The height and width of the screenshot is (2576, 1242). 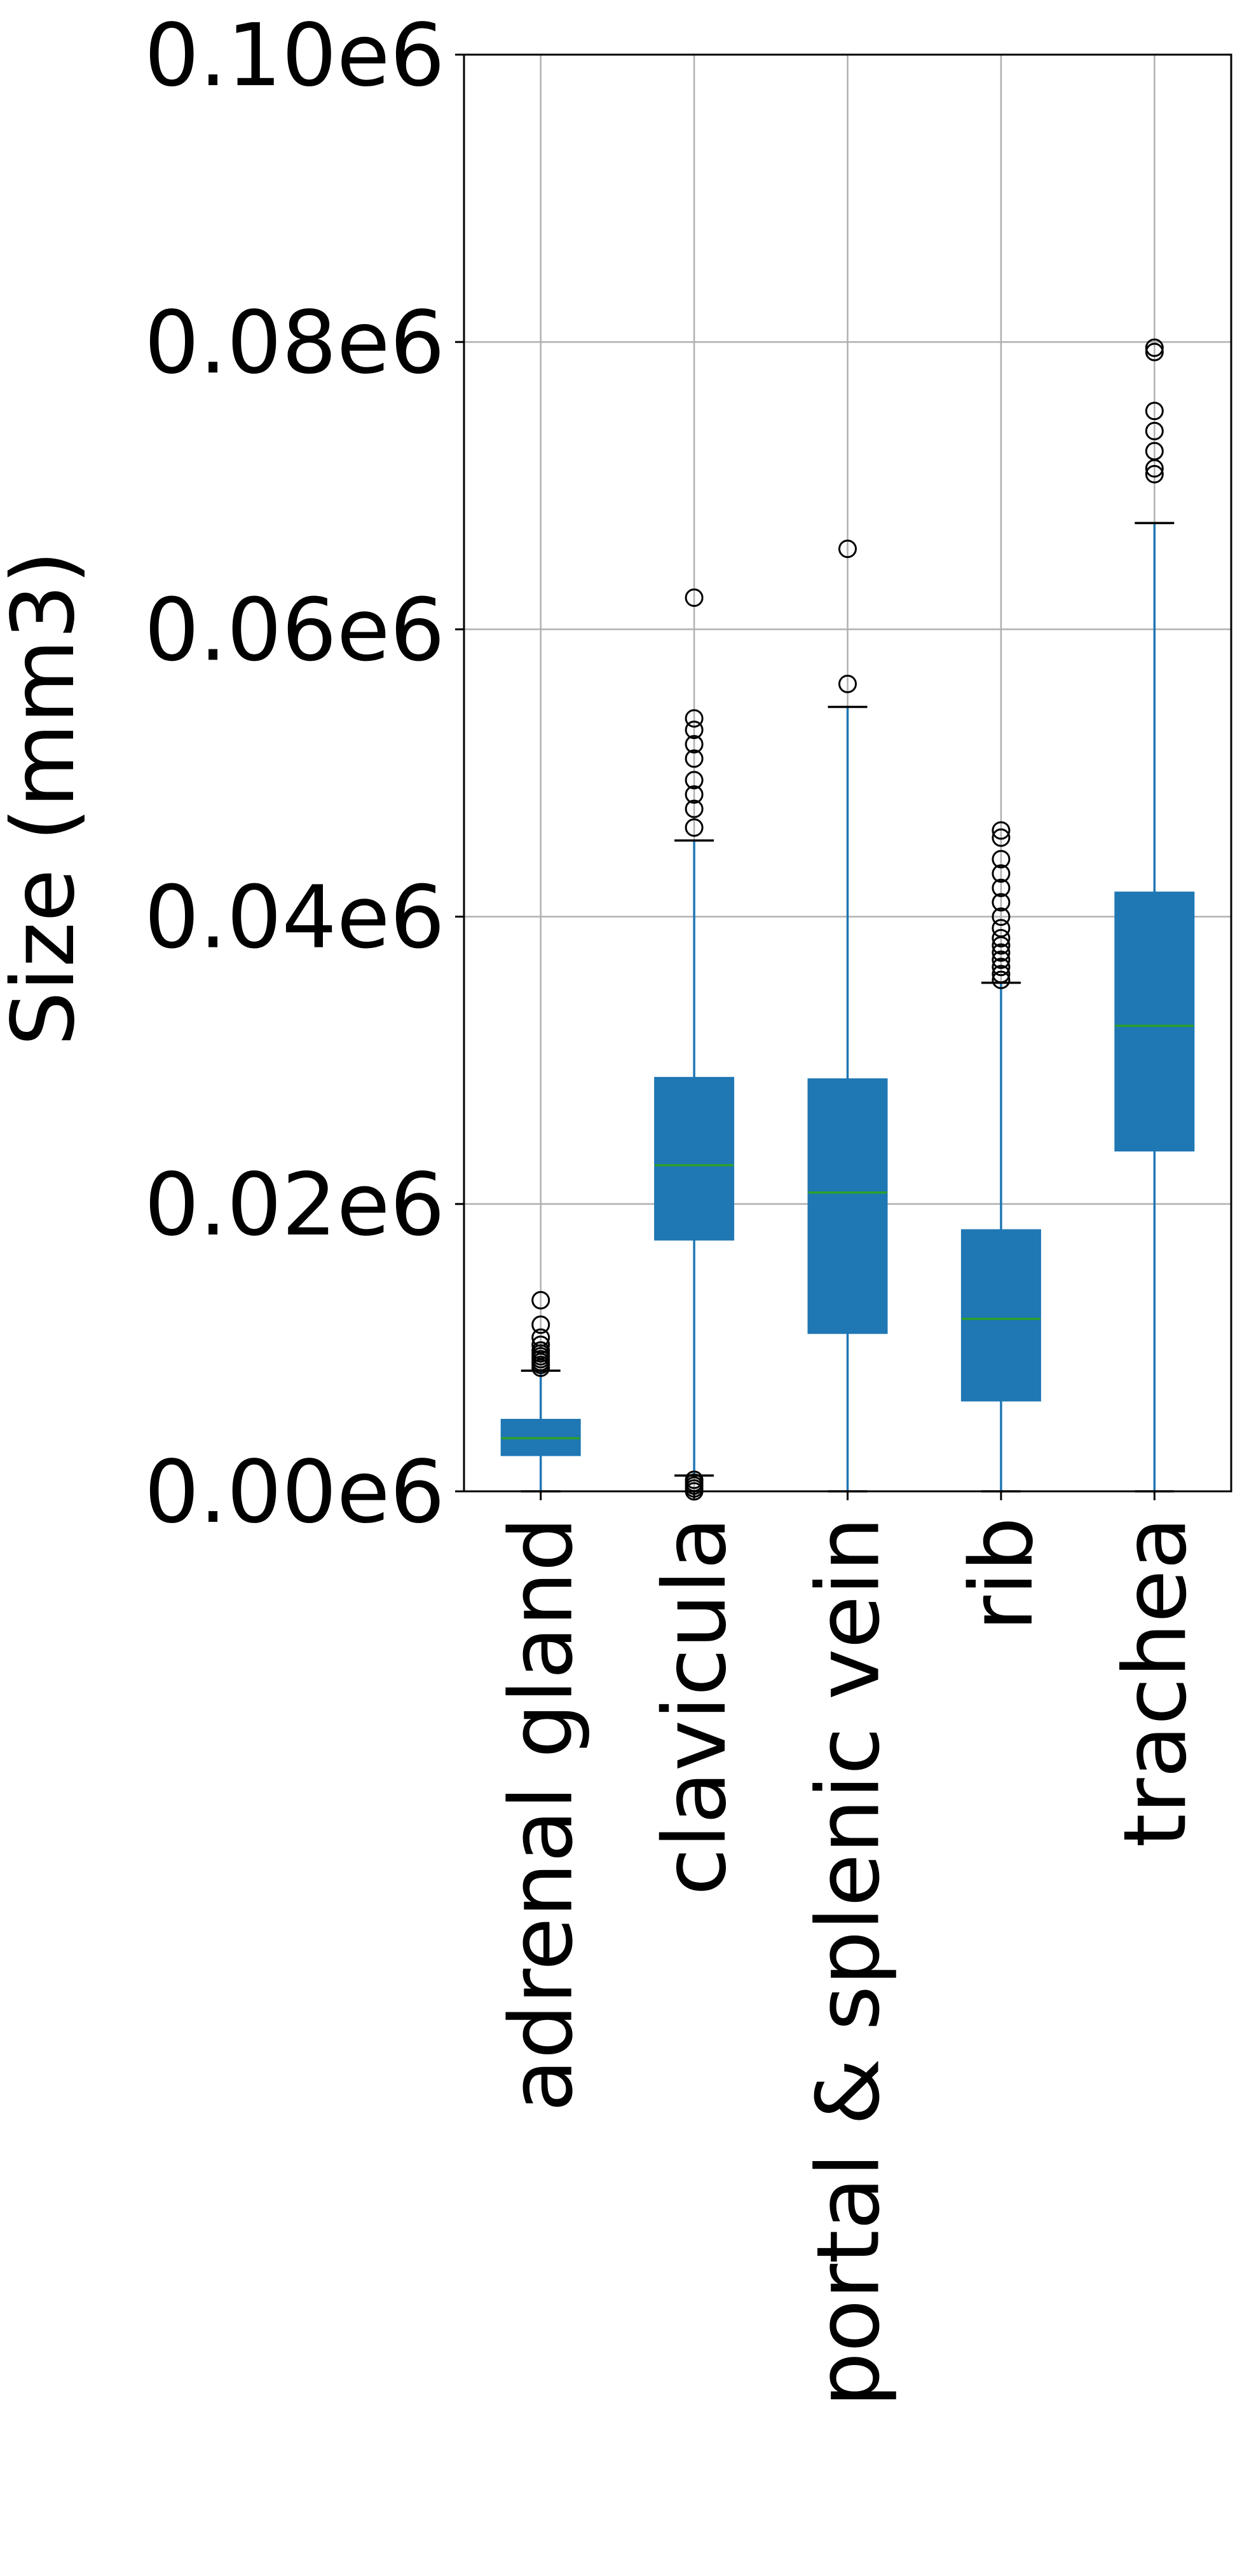 I want to click on x-tick-label: trachea, so click(x=1156, y=1682).